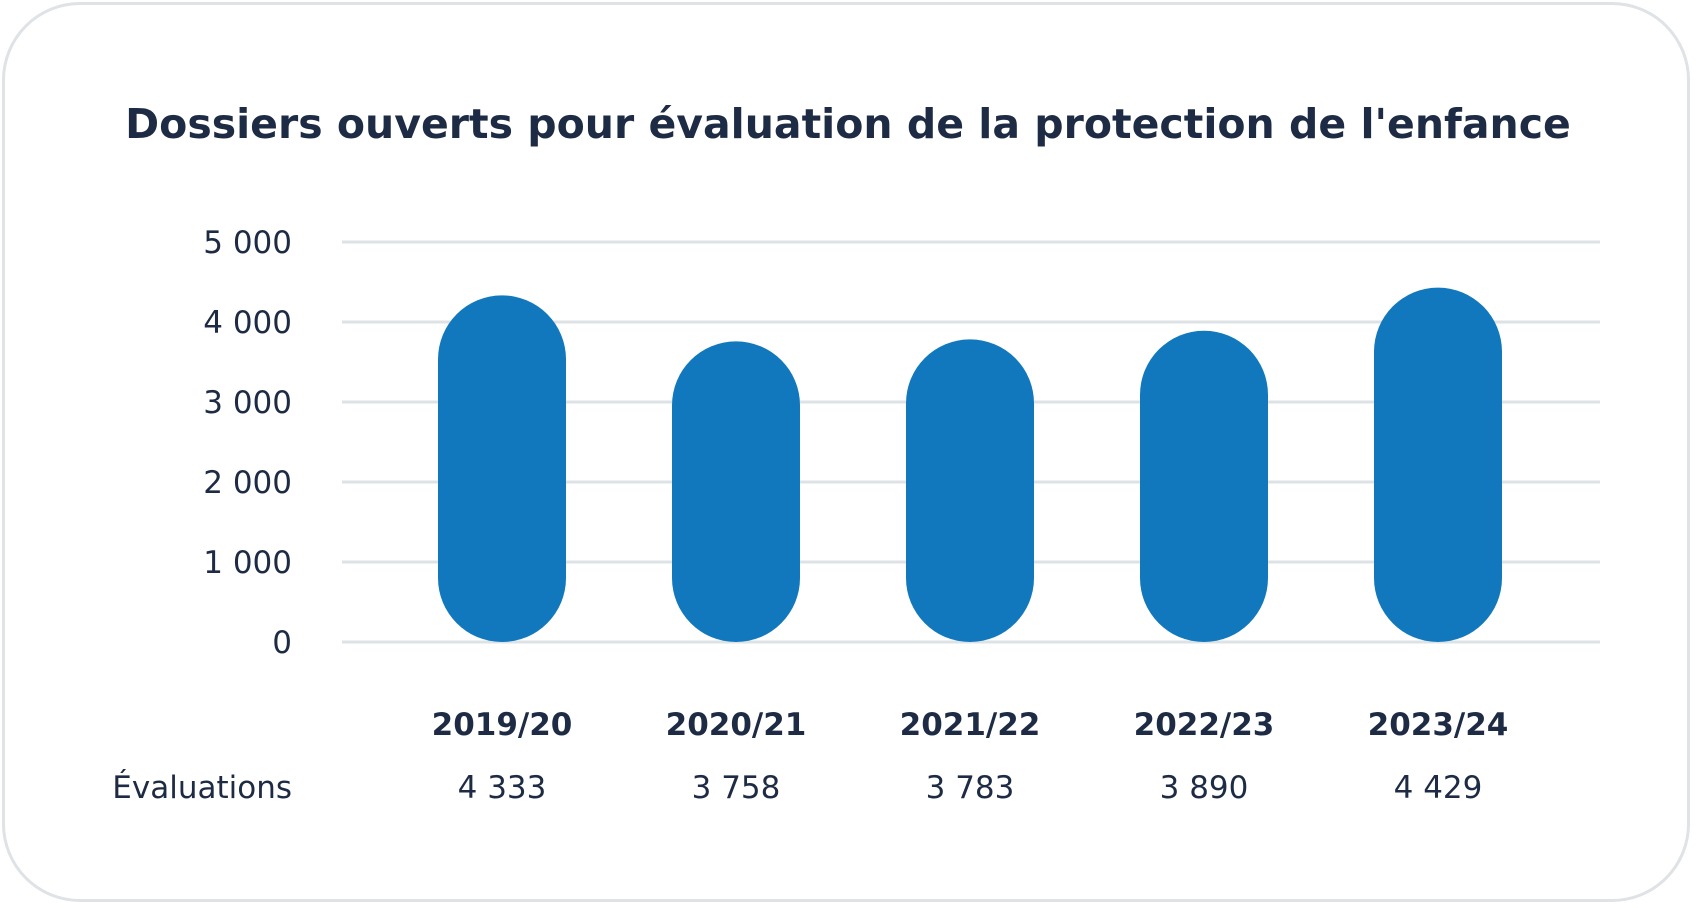 The image size is (1696, 908). Describe the element at coordinates (1204, 788) in the screenshot. I see `value-label: 3 890` at that location.